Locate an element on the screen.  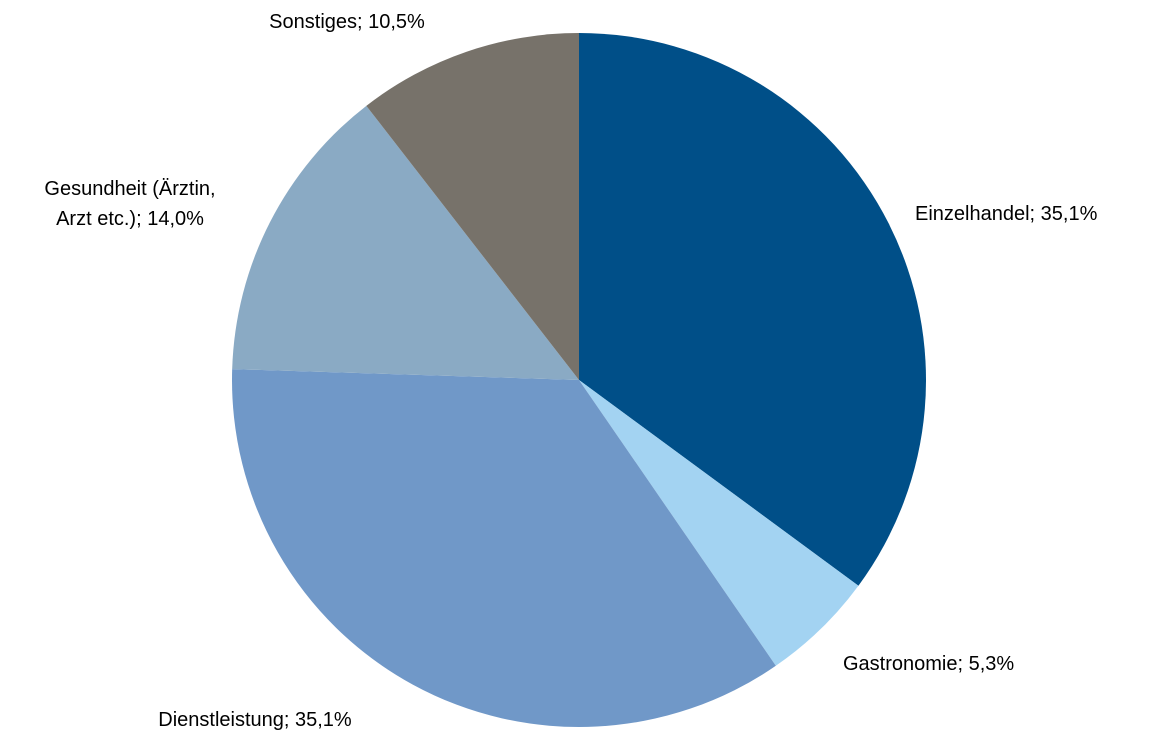
data-label: Dienstleistung; 35,1% is located at coordinates (255, 720).